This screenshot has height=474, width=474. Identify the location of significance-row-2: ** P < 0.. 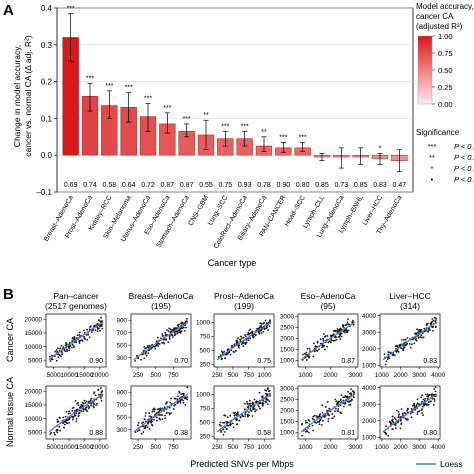
(451, 157).